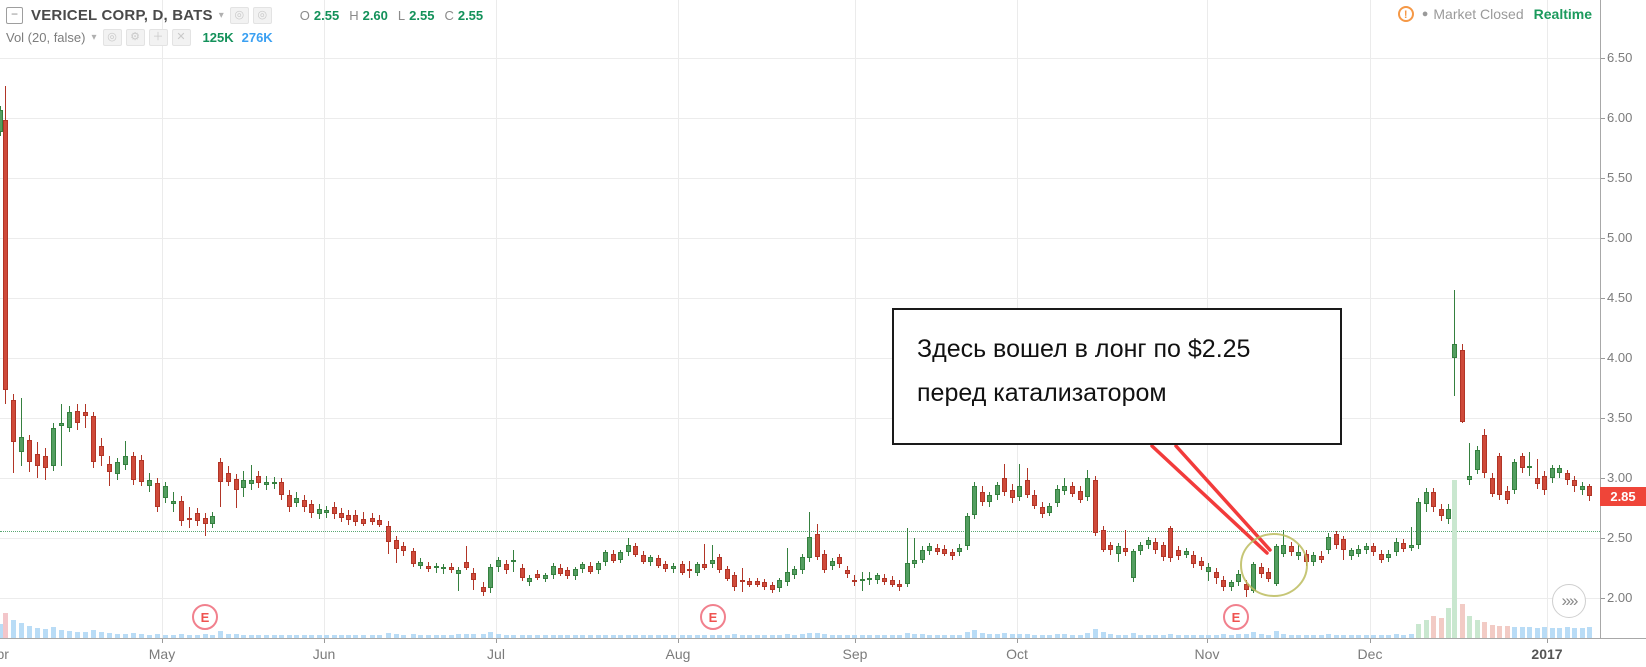 This screenshot has width=1646, height=667. Describe the element at coordinates (823, 652) in the screenshot. I see `time-axis: Apr May Jun Jul Aug Sep Oct Nov Dec 2017` at that location.